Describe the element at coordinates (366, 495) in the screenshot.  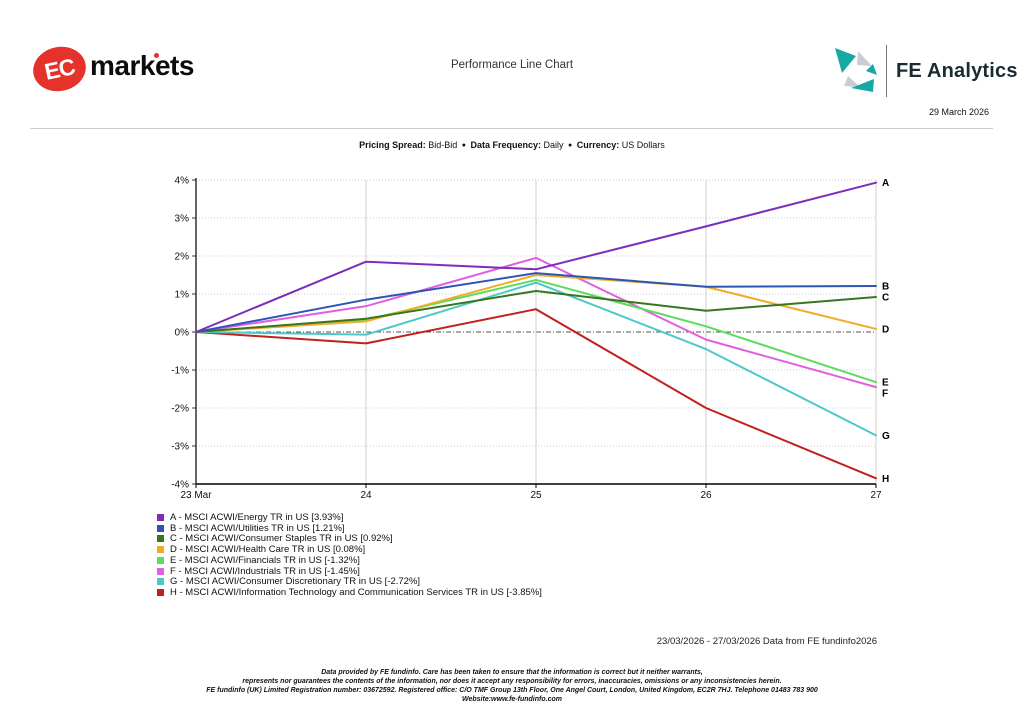
I see `x-tick-label: 24` at that location.